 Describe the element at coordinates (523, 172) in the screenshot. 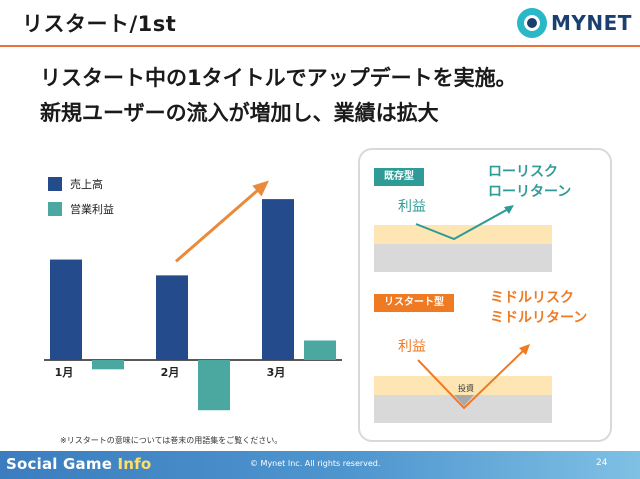

I see `existing-risk-label-1: ローリスク` at that location.